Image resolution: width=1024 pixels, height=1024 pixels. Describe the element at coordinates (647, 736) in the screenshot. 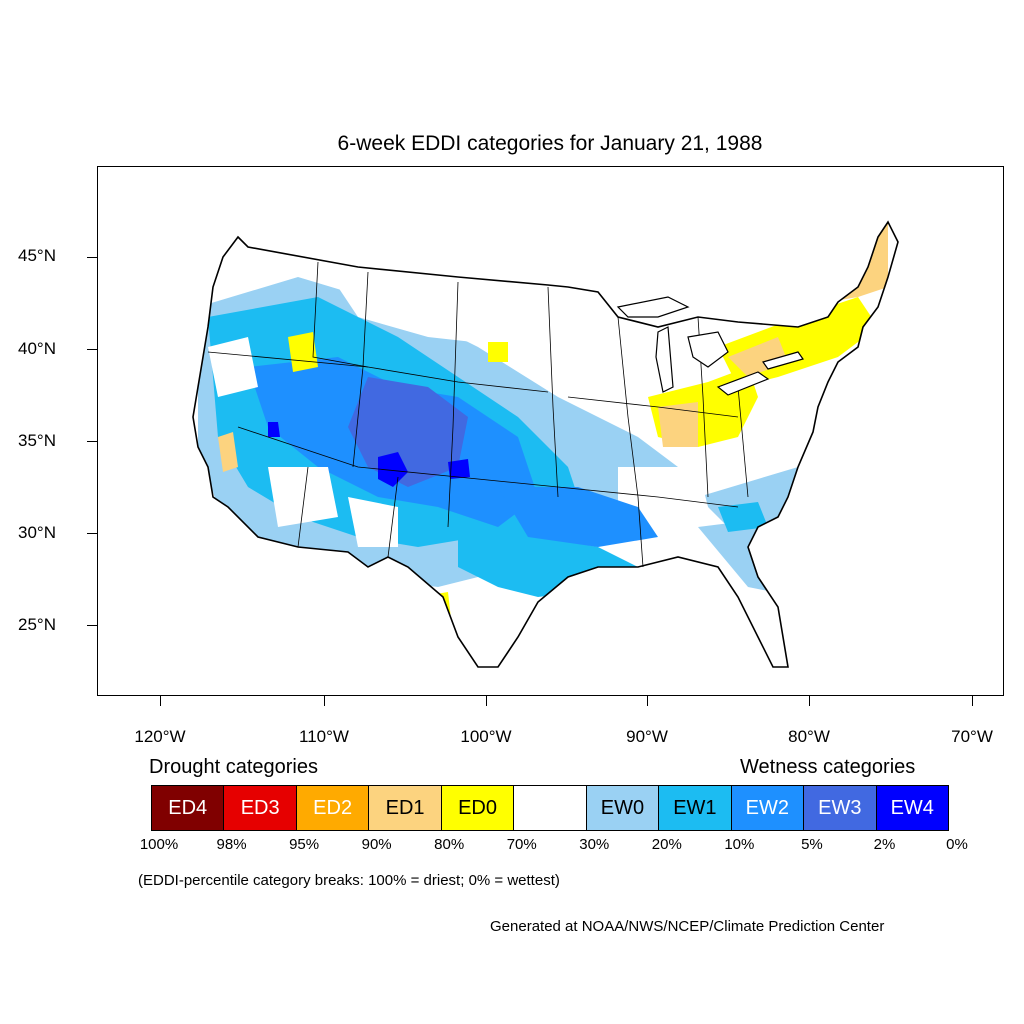

I see `lon-label-90: 90°W` at that location.